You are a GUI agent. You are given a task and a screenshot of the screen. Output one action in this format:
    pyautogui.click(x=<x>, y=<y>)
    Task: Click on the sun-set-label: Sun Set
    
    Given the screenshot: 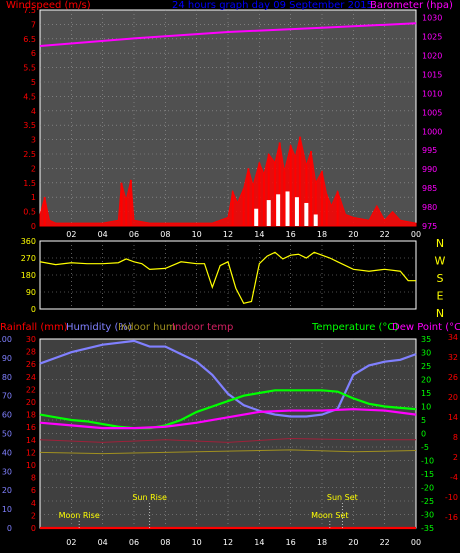 What is the action you would take?
    pyautogui.click(x=342, y=497)
    